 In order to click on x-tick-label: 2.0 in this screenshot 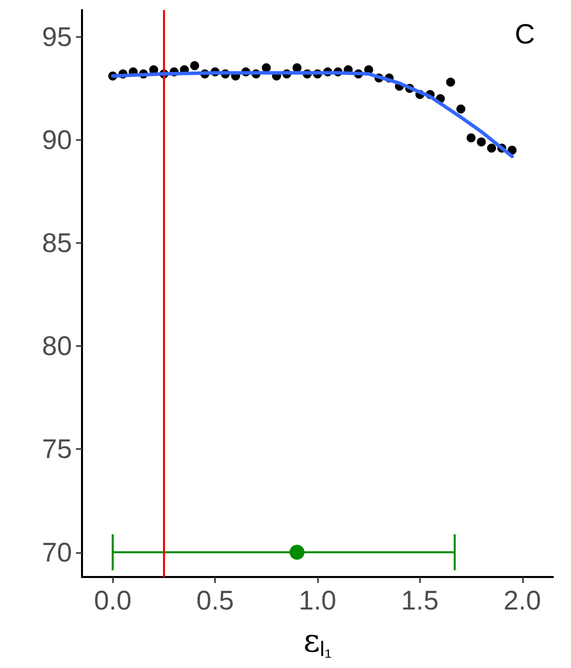, I will do `click(523, 601)`.